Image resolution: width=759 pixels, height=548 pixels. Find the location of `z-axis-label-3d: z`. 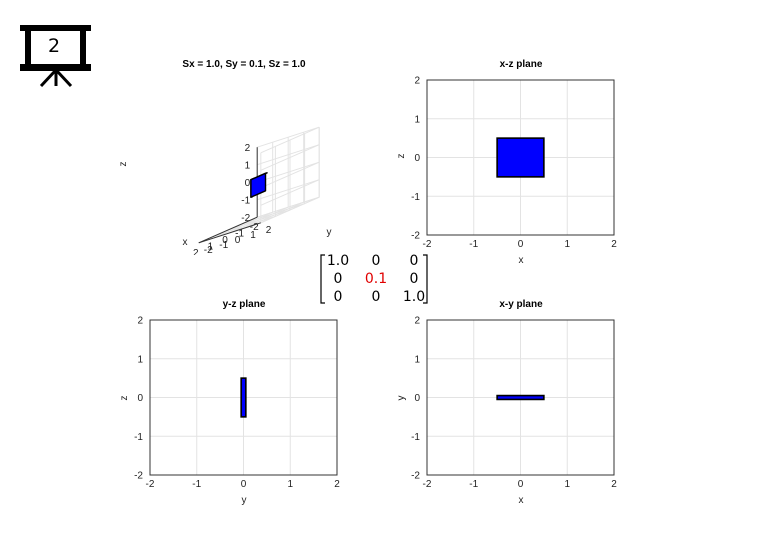

z-axis-label-3d: z is located at coordinates (123, 164).